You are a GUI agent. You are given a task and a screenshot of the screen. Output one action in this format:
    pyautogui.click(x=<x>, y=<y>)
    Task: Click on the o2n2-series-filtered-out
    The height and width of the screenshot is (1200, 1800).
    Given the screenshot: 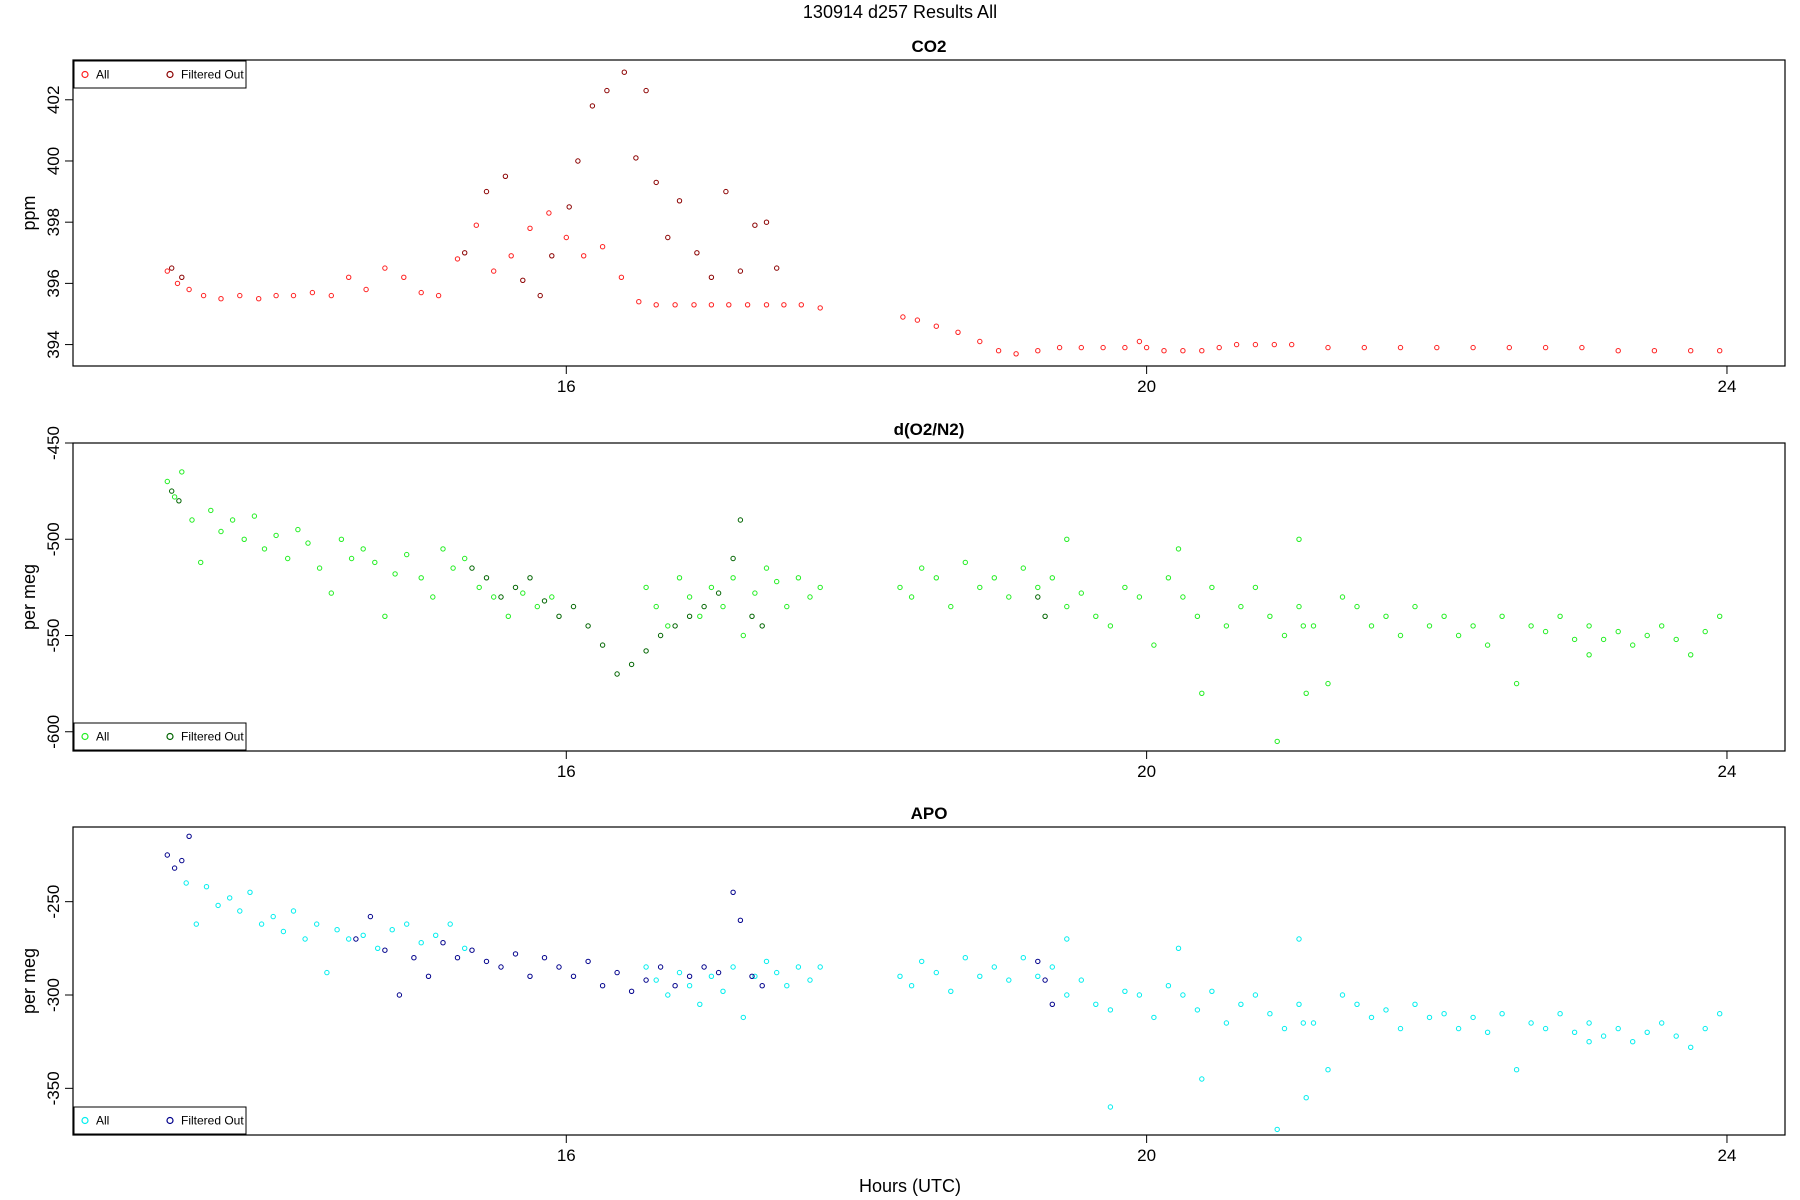 What is the action you would take?
    pyautogui.click(x=608, y=582)
    